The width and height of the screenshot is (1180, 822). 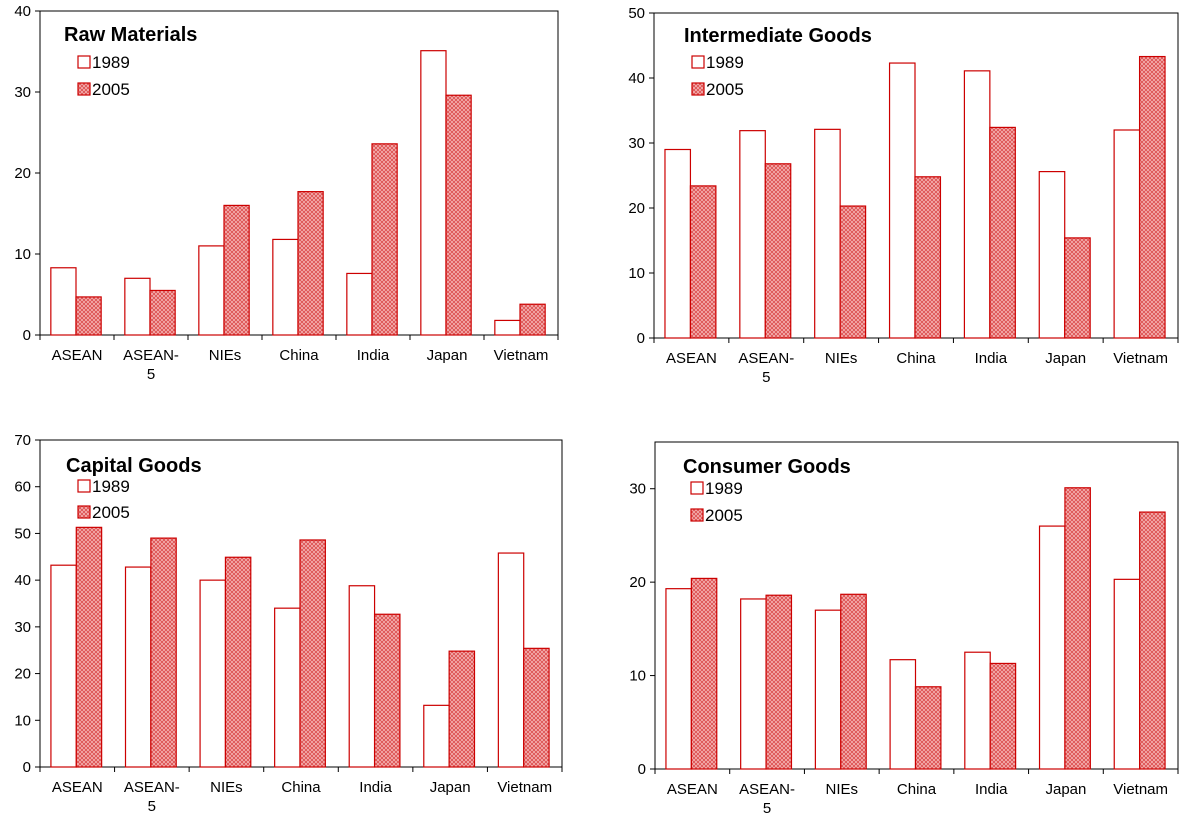 What do you see at coordinates (636, 13) in the screenshot?
I see `y-tick-label: 50` at bounding box center [636, 13].